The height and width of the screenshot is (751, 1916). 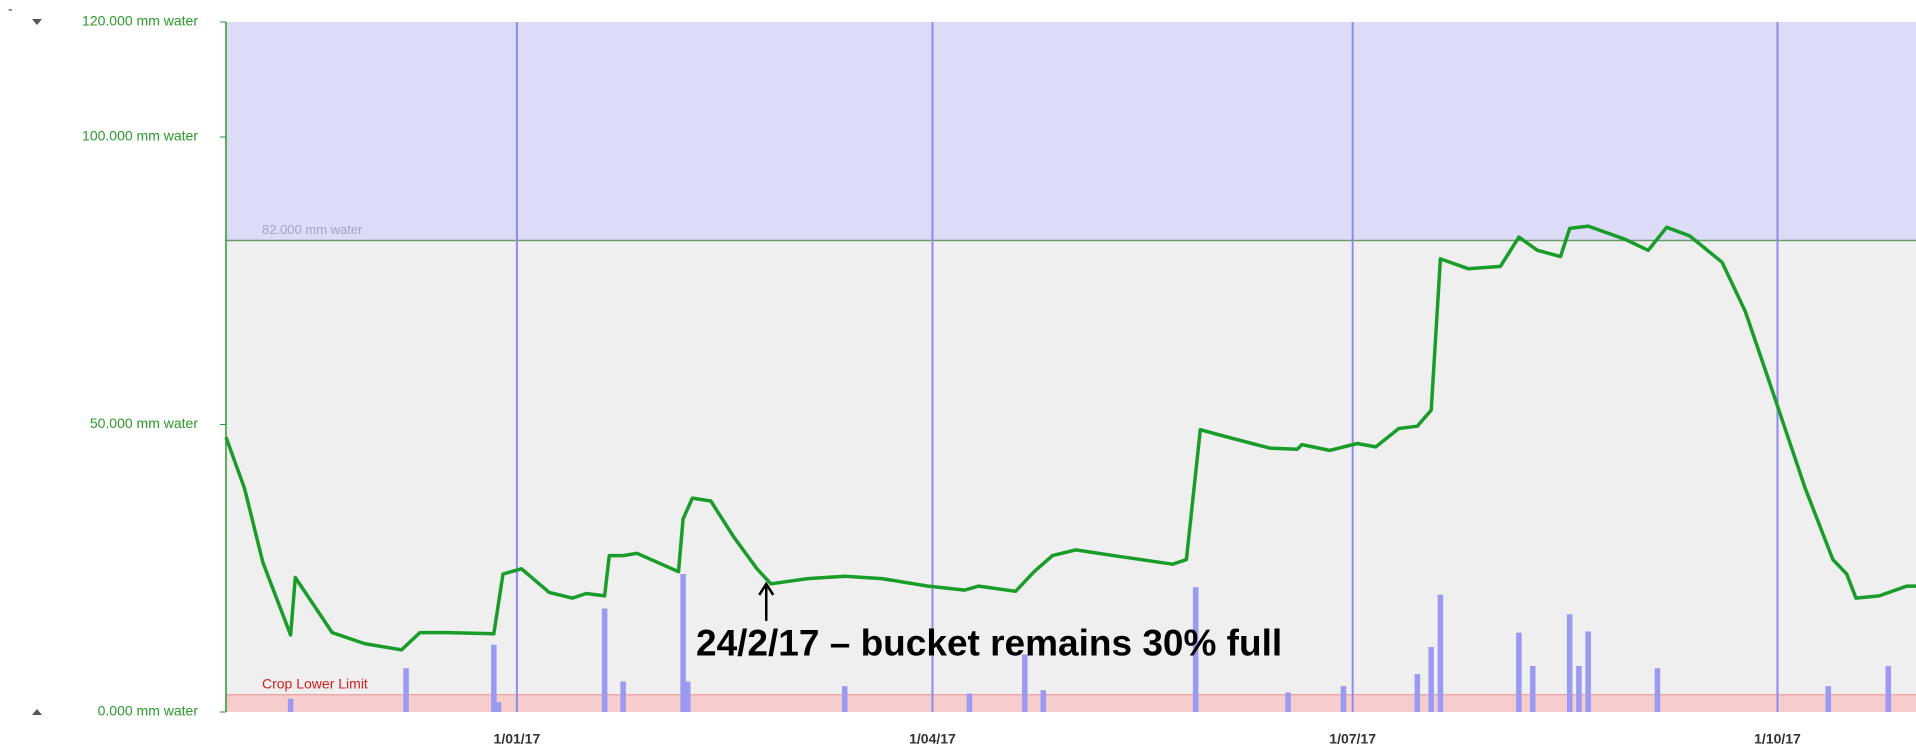 What do you see at coordinates (144, 423) in the screenshot?
I see `y-tick-label: 50.000 mm water` at bounding box center [144, 423].